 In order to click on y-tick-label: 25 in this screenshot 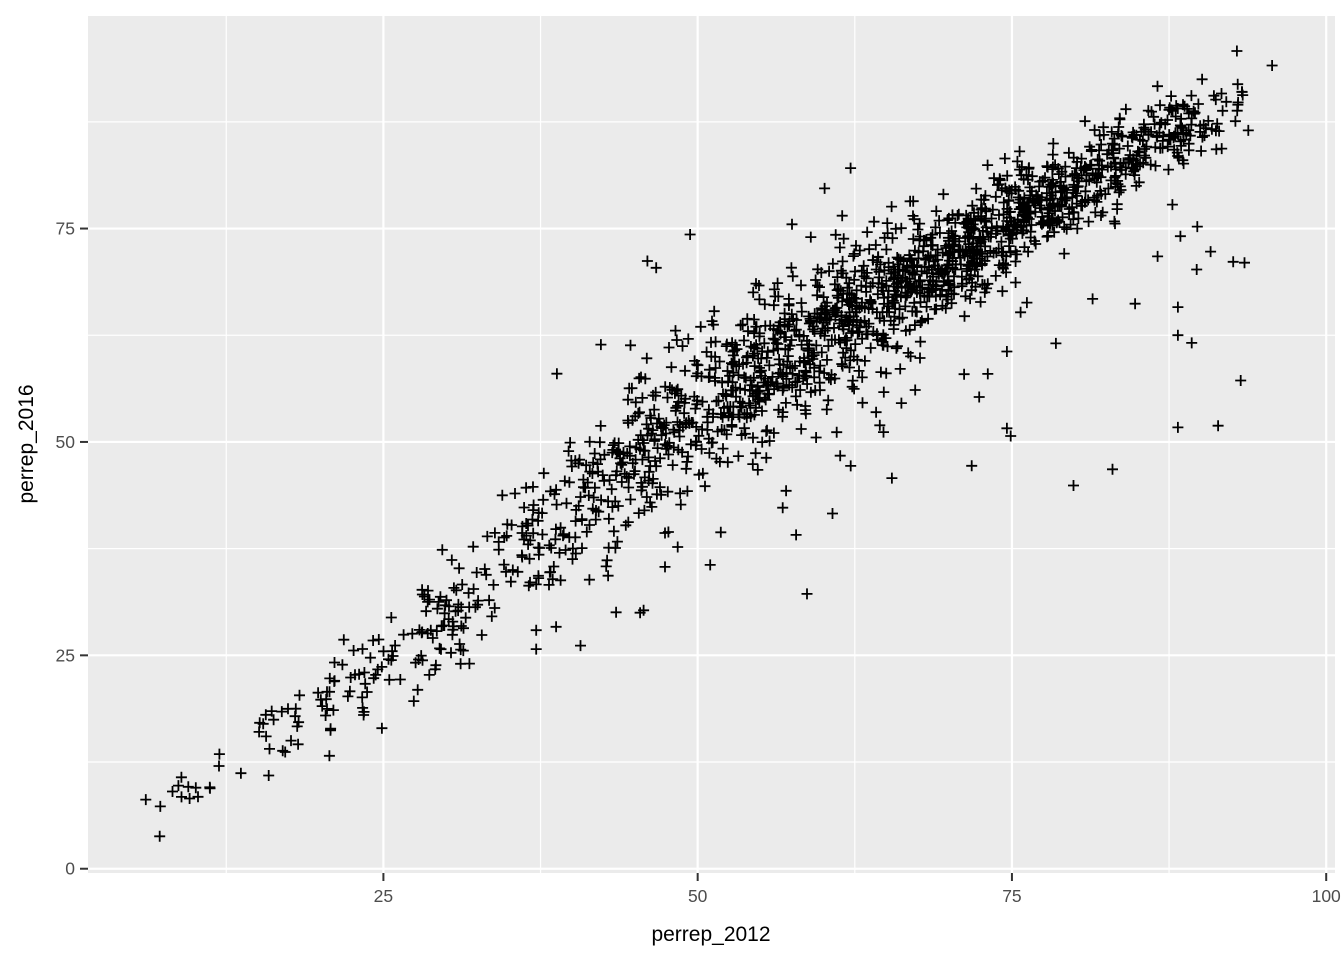, I will do `click(65, 655)`.